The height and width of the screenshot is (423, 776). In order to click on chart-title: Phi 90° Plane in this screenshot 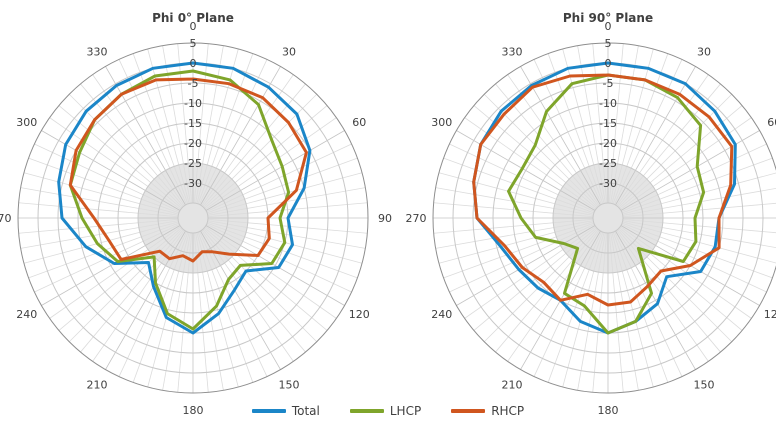, I will do `click(608, 18)`.